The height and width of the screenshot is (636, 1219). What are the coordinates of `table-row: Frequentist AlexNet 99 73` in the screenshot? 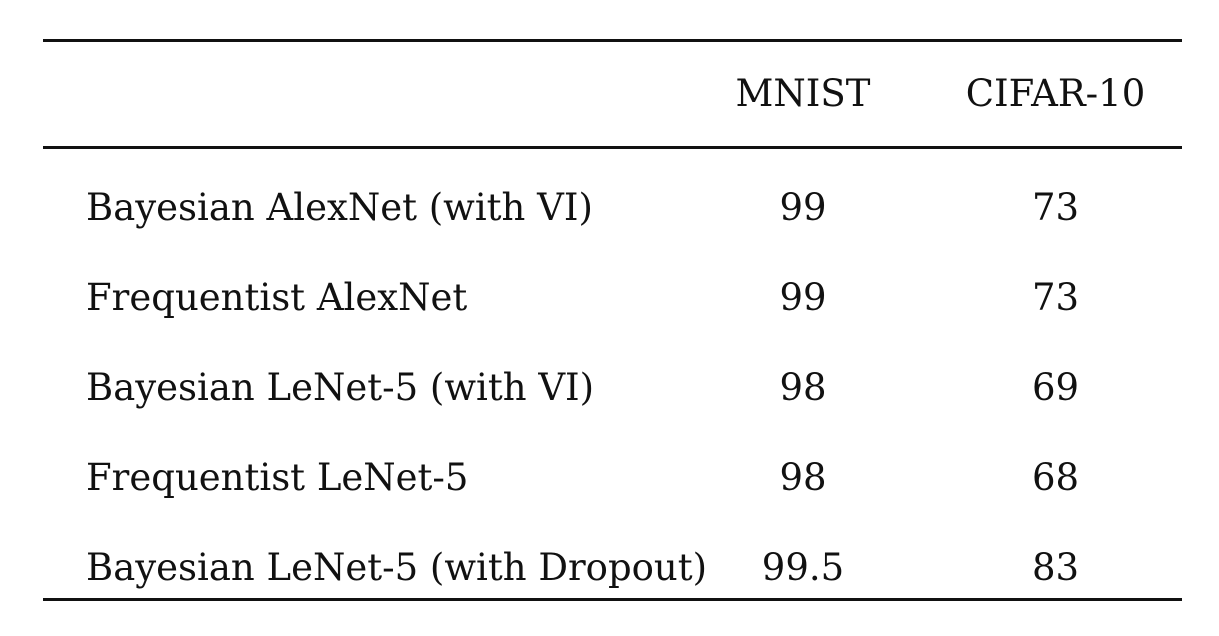 It's located at (612, 298).